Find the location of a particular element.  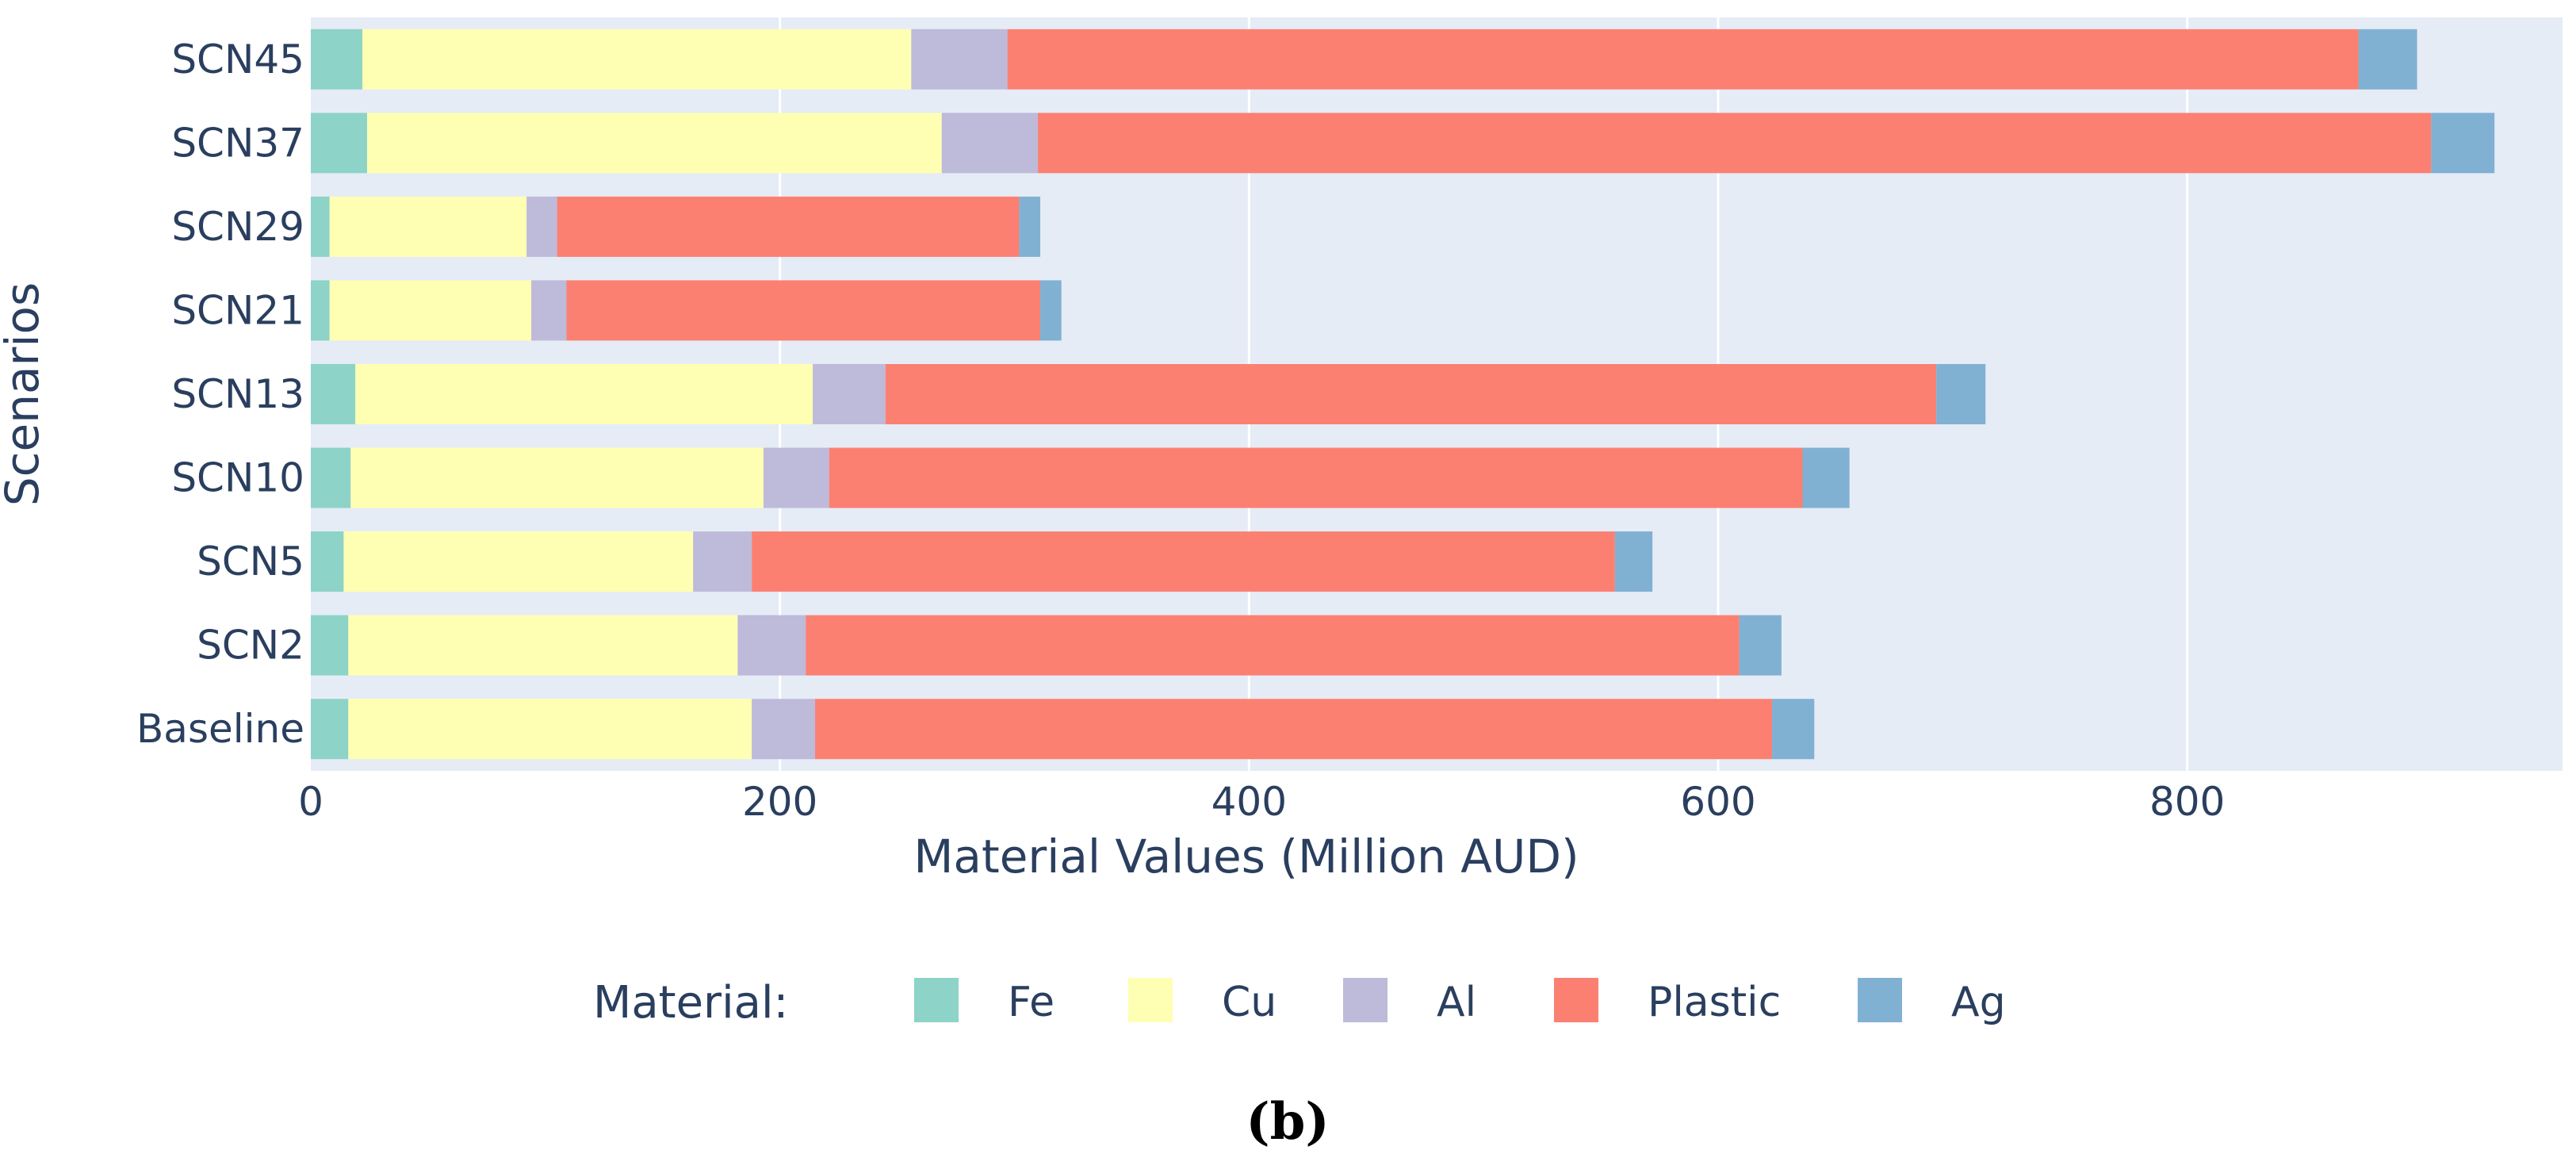

legend-label-cu: Cu is located at coordinates (1249, 1002).